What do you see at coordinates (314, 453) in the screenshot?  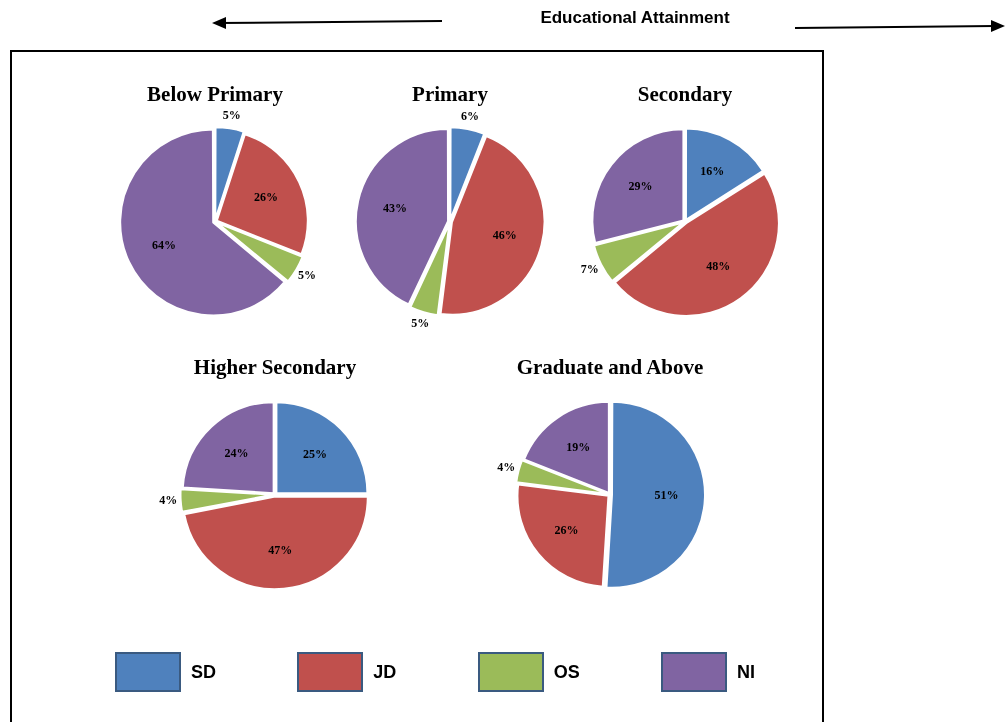 I see `data-label: 25%` at bounding box center [314, 453].